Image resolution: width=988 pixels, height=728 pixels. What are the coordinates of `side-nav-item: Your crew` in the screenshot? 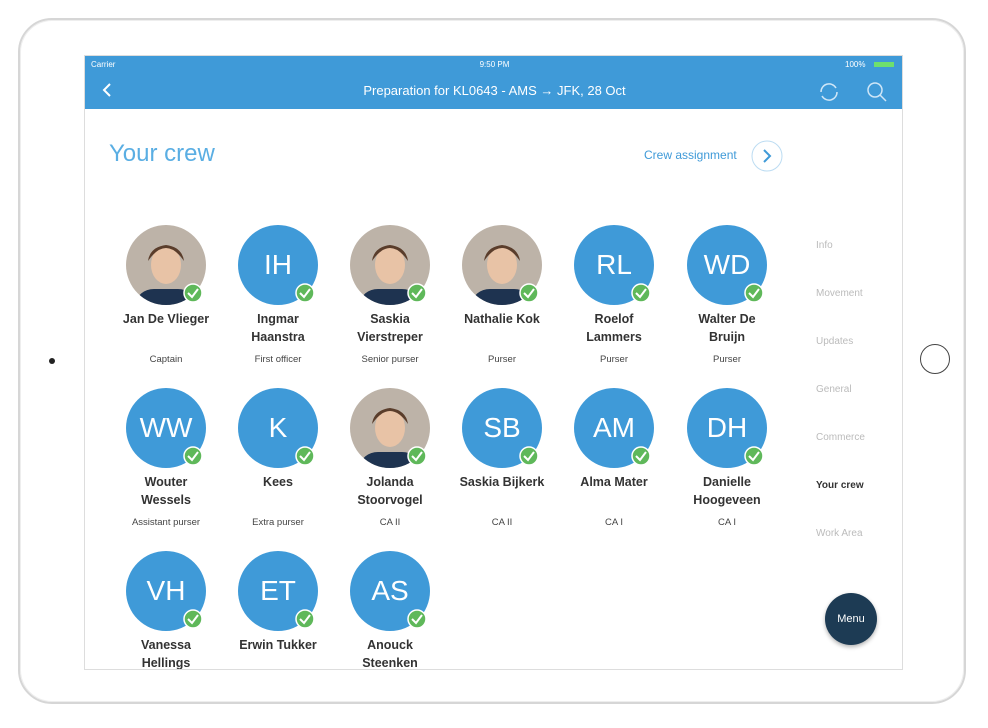 It's located at (840, 485).